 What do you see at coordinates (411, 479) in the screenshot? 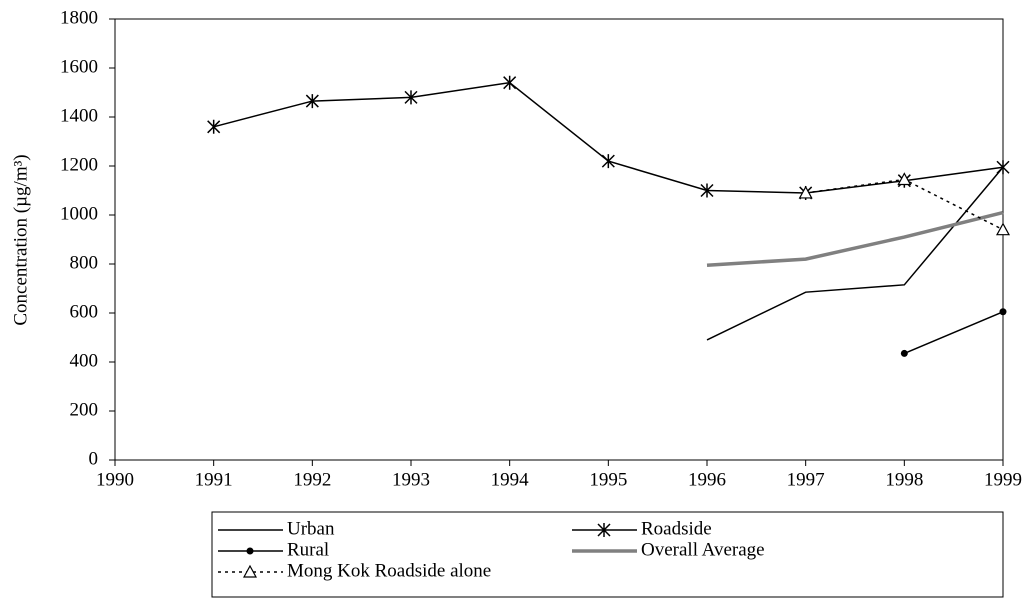
I see `x-tick-label: 1993` at bounding box center [411, 479].